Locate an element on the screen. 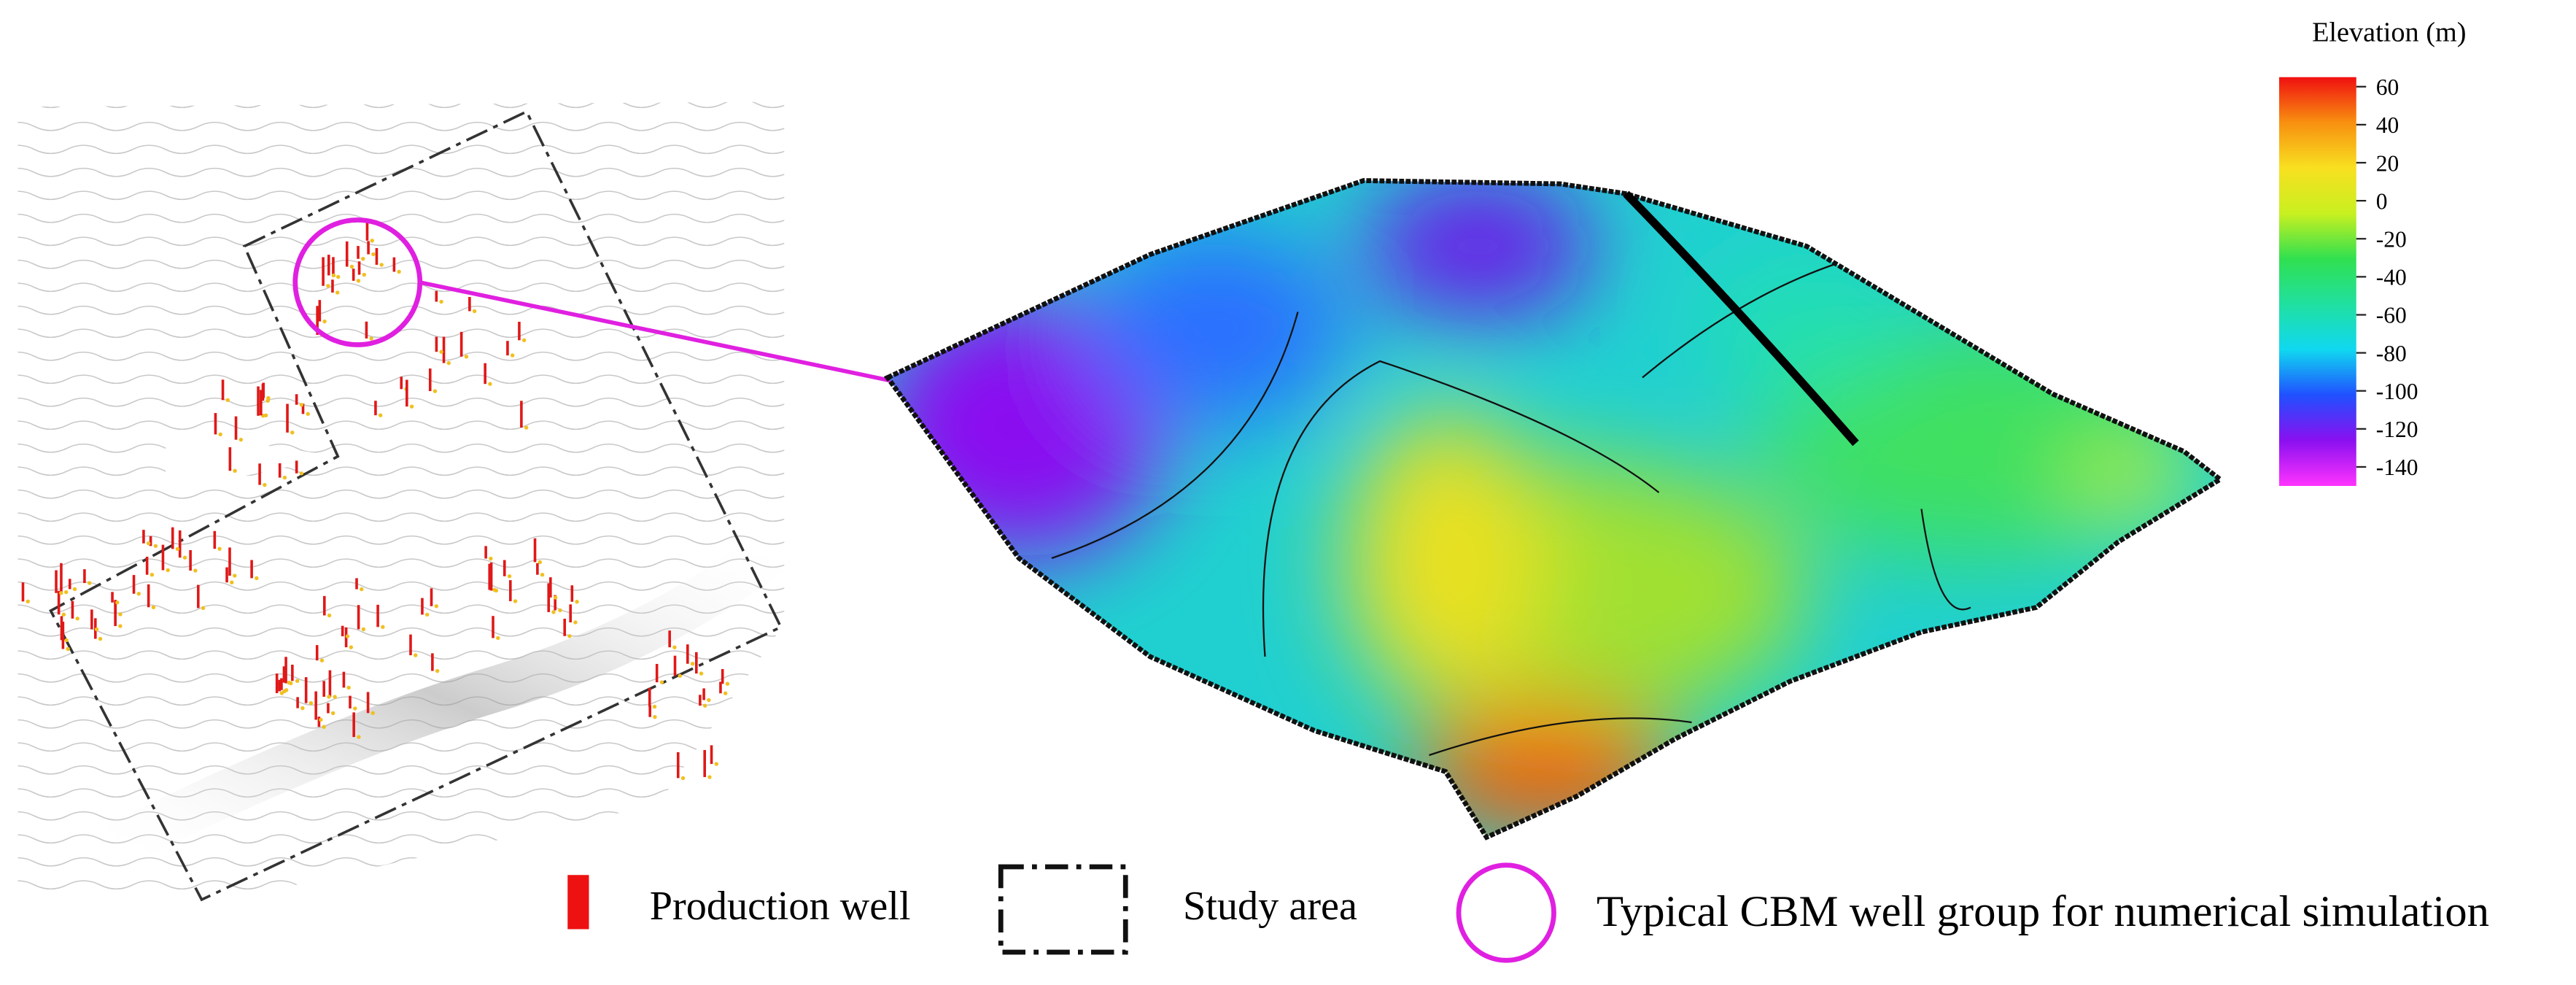 The height and width of the screenshot is (985, 2576). colorbar-tick-label: 20 is located at coordinates (2388, 163).